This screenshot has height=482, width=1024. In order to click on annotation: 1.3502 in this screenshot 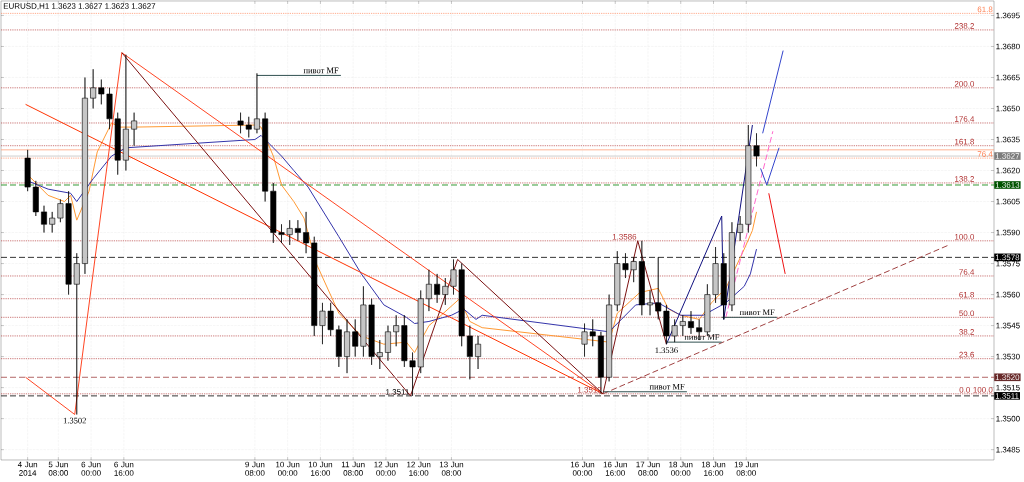, I will do `click(74, 420)`.